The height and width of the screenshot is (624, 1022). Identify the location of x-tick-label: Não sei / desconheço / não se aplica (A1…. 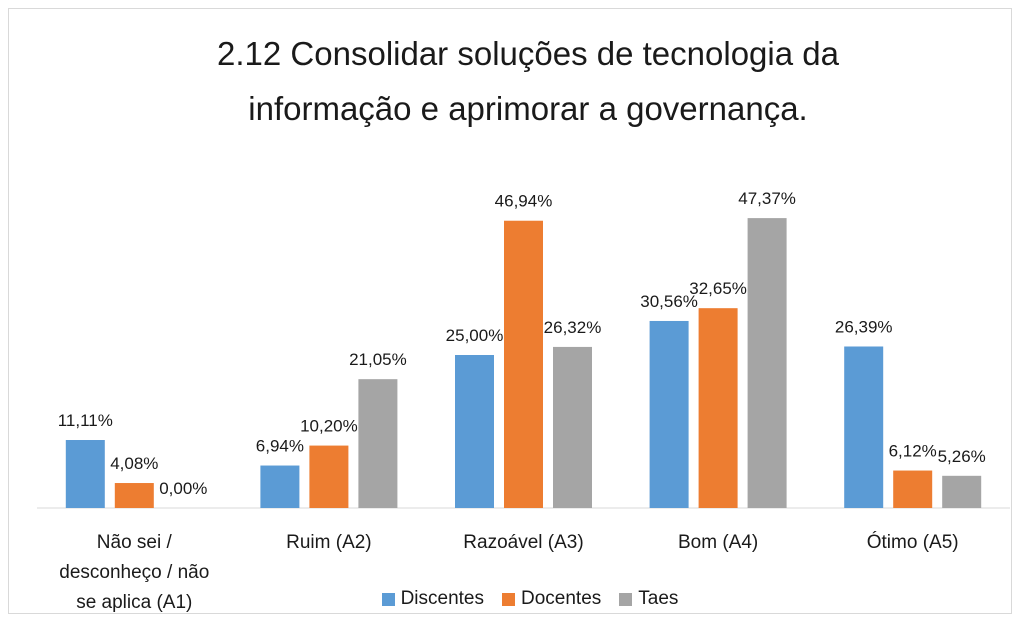
(134, 572).